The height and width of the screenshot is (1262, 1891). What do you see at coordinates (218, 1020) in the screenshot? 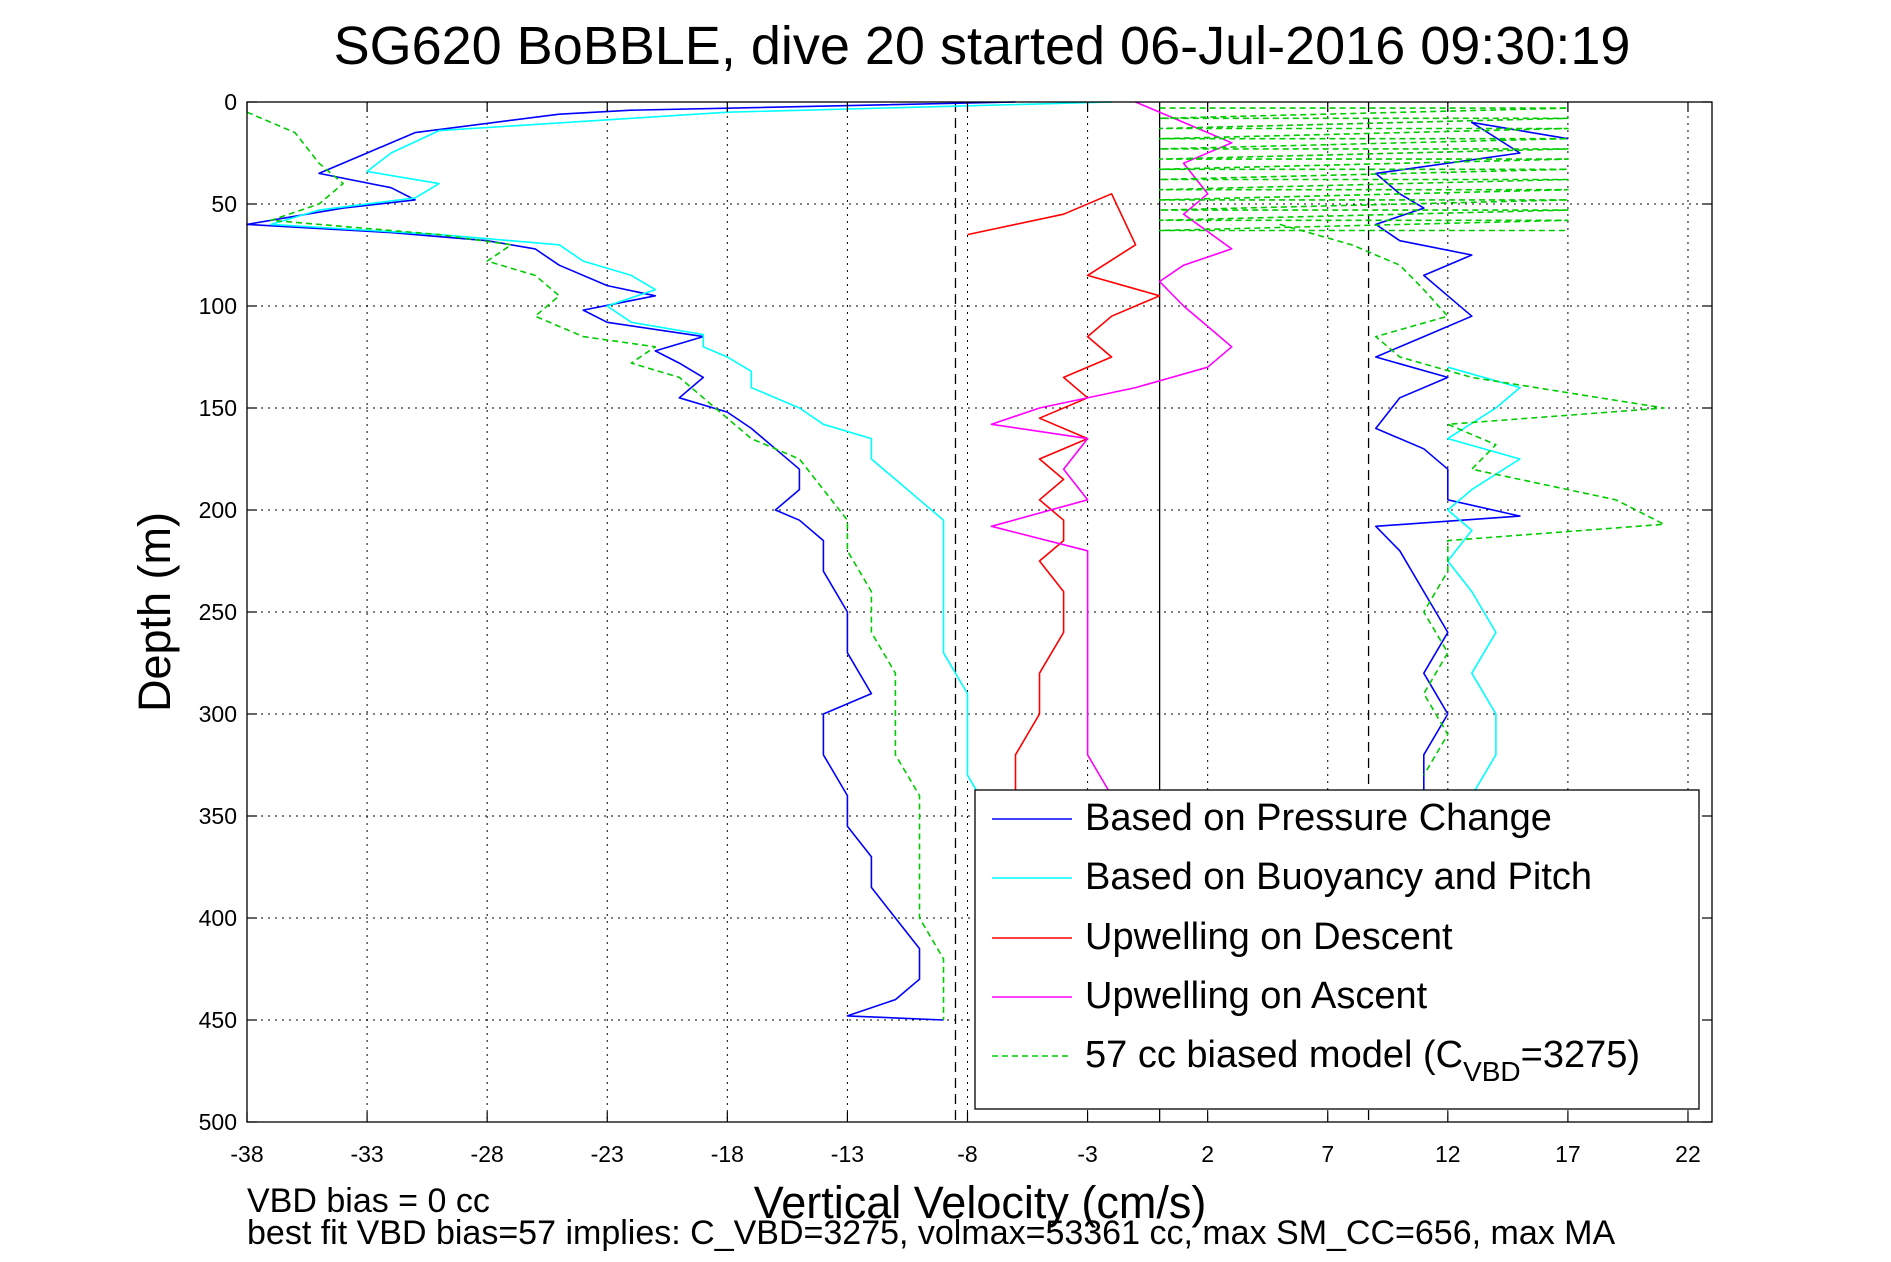
I see `y-tick-label: 450` at bounding box center [218, 1020].